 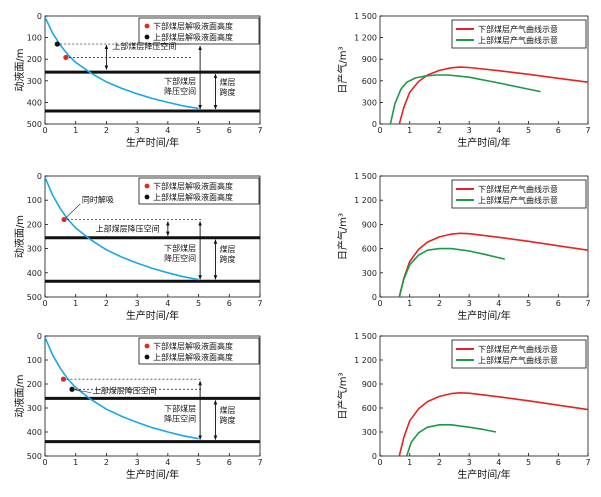 I want to click on y-tick-label: 100, so click(x=34, y=38).